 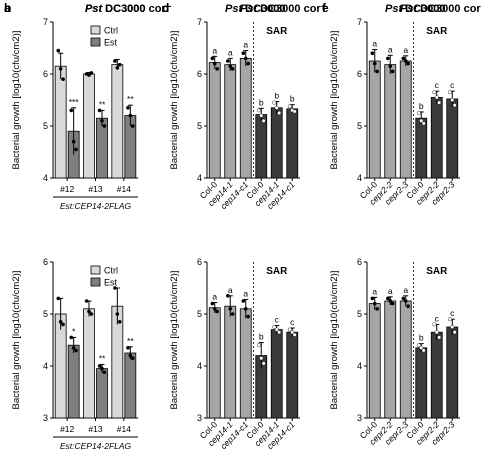 I want to click on x-tick-label: #14, so click(x=124, y=429).